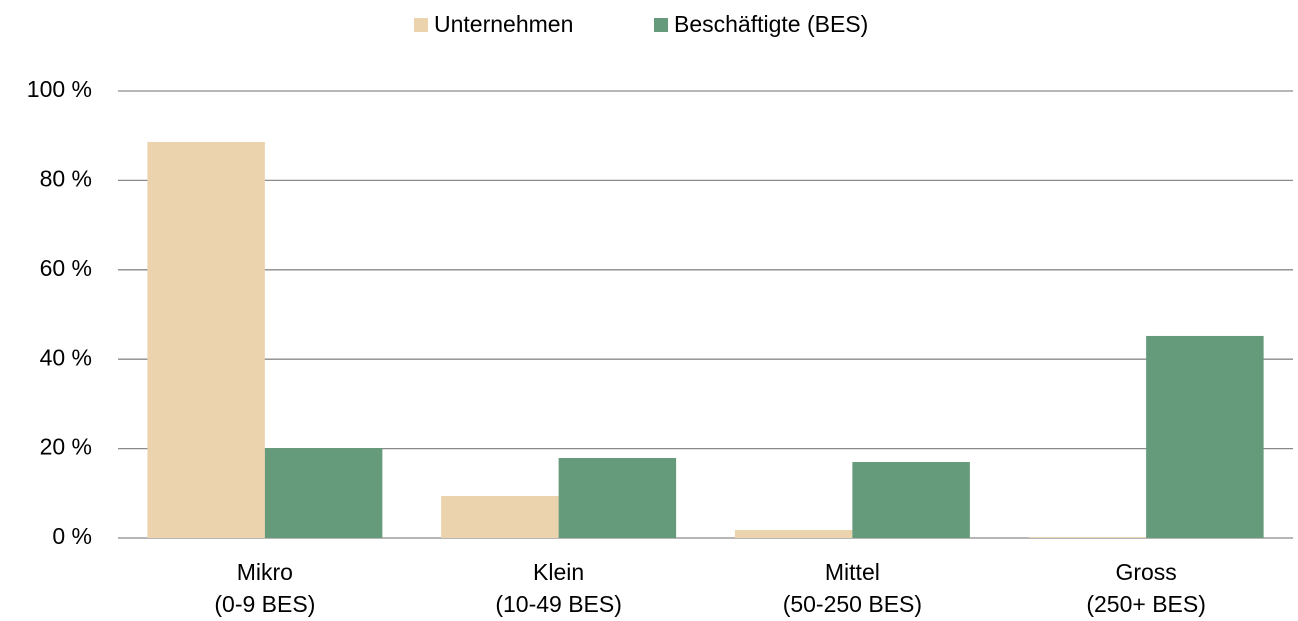 This screenshot has width=1298, height=621. Describe the element at coordinates (558, 572) in the screenshot. I see `x-tick-label-line: Klein` at that location.